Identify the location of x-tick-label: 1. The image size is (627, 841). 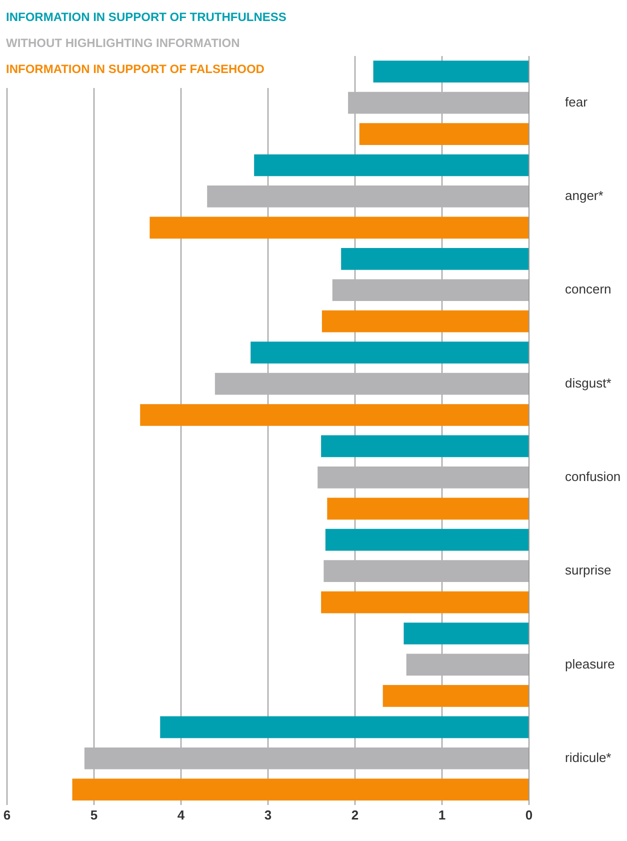
(442, 815).